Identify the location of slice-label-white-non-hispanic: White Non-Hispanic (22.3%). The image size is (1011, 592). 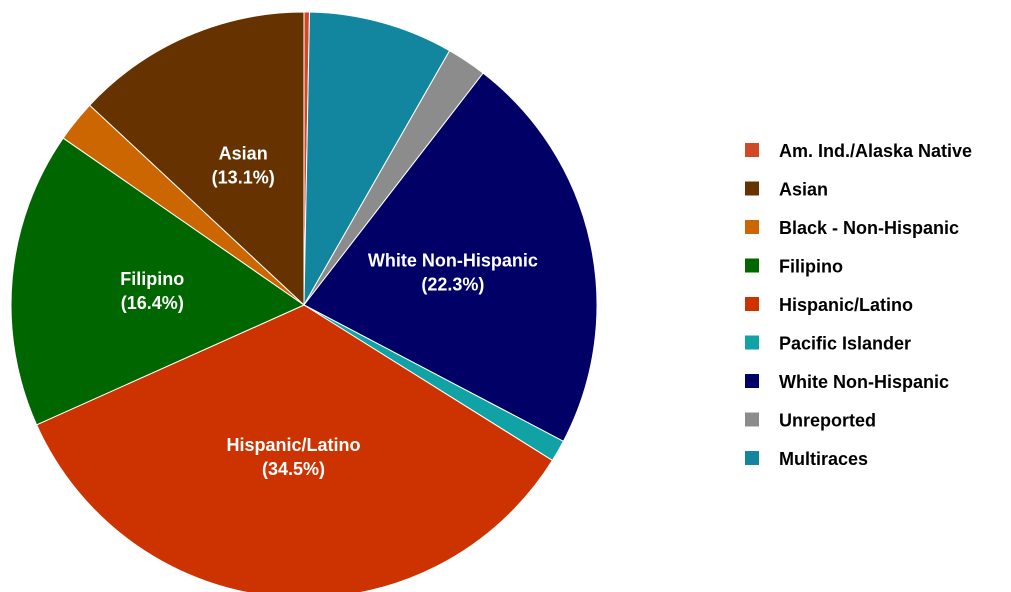
(453, 273).